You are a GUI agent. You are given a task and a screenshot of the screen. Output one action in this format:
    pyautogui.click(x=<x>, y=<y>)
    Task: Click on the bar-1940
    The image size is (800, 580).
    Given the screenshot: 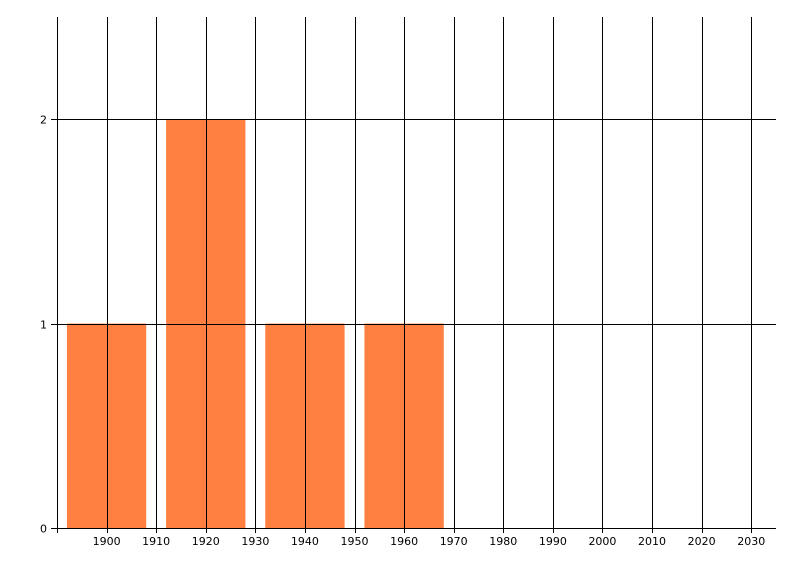 What is the action you would take?
    pyautogui.click(x=305, y=425)
    